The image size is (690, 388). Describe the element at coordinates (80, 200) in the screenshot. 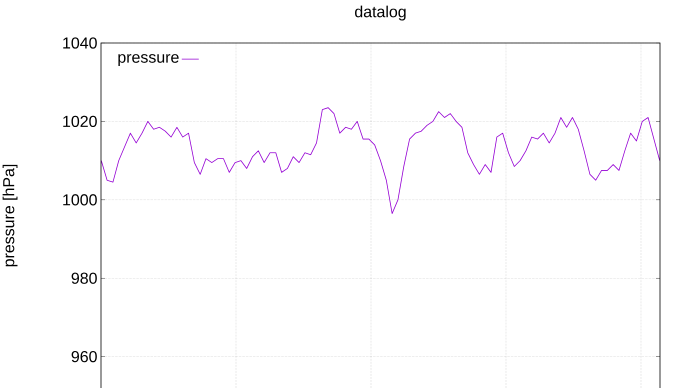

I see `y-tick-label: 1000` at that location.